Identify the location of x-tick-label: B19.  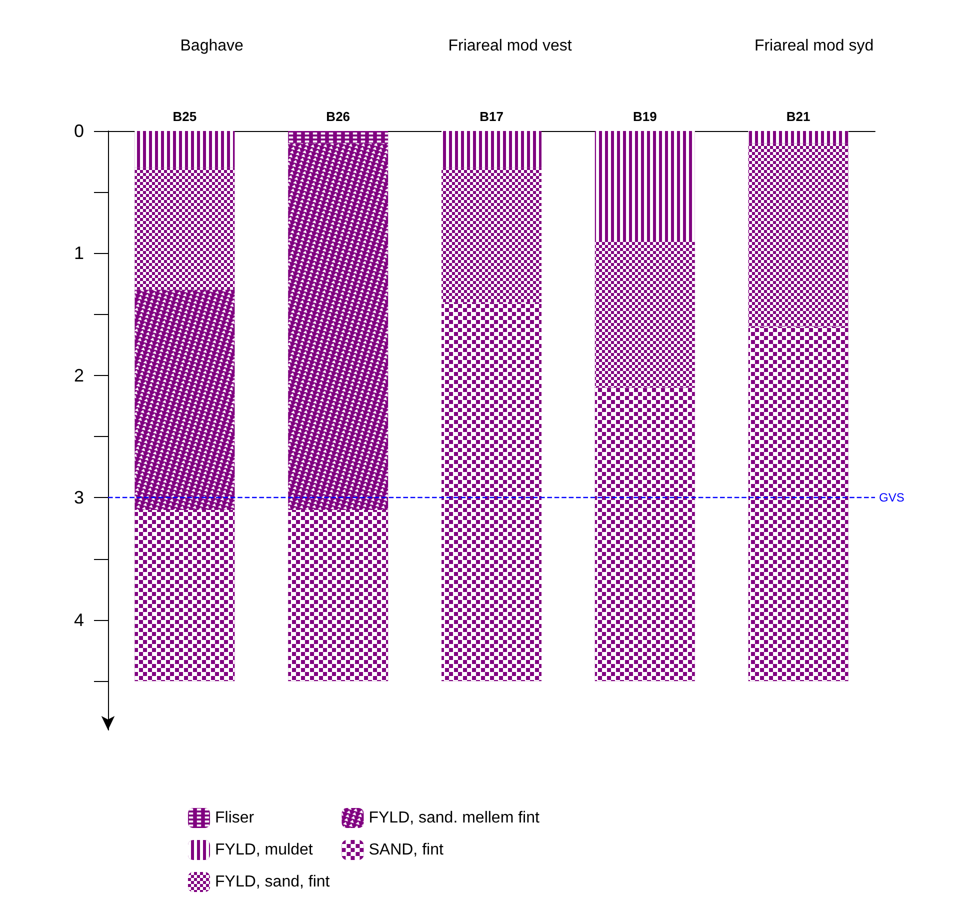
(644, 116).